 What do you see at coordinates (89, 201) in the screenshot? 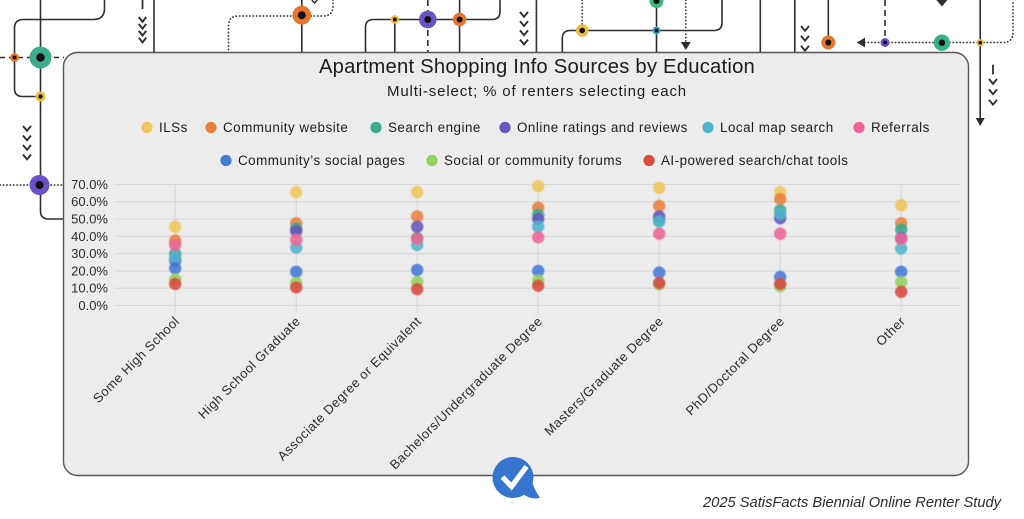
I see `svg-text: 60.0%` at bounding box center [89, 201].